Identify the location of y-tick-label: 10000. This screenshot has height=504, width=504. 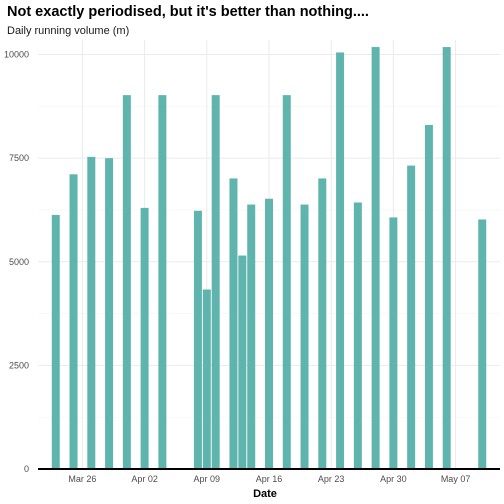
(16, 55).